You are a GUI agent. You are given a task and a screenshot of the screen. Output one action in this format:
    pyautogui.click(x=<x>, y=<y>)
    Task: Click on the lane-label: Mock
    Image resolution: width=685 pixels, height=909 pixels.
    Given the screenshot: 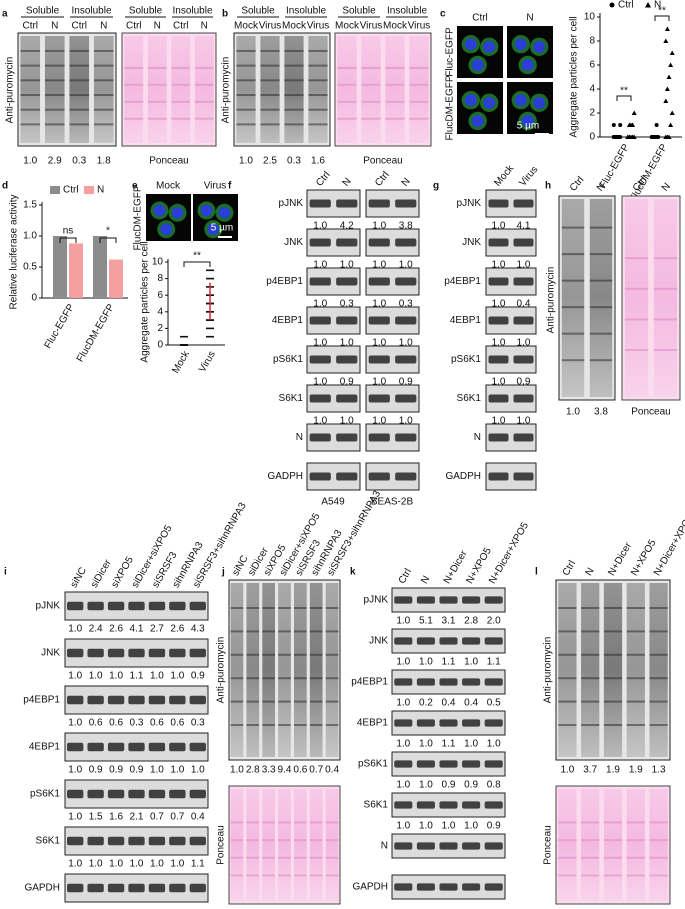 What is the action you would take?
    pyautogui.click(x=395, y=26)
    